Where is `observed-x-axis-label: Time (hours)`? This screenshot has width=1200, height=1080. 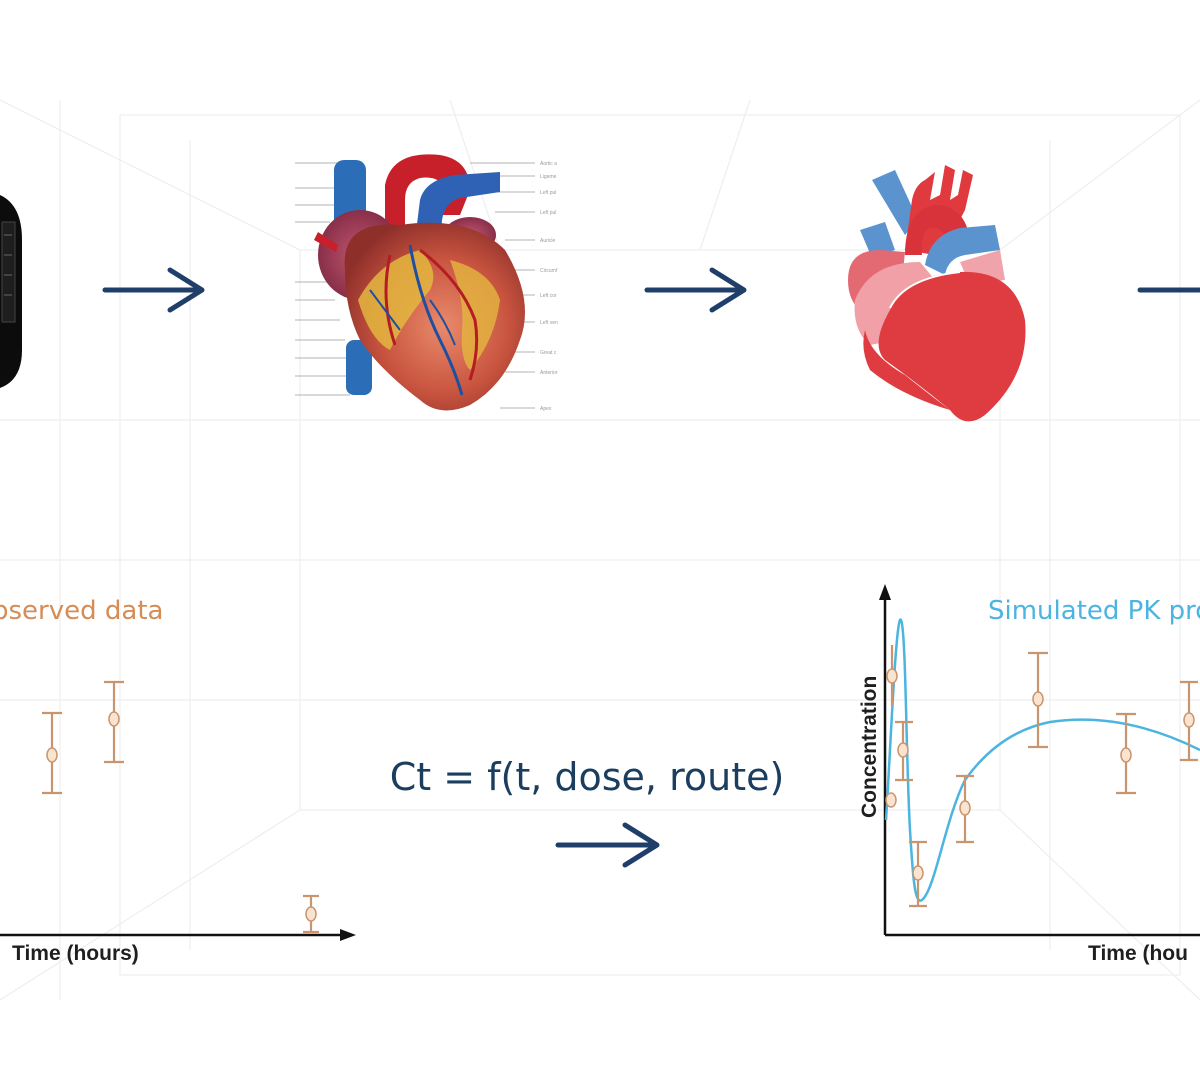
observed-x-axis-label: Time (hours) is located at coordinates (75, 953).